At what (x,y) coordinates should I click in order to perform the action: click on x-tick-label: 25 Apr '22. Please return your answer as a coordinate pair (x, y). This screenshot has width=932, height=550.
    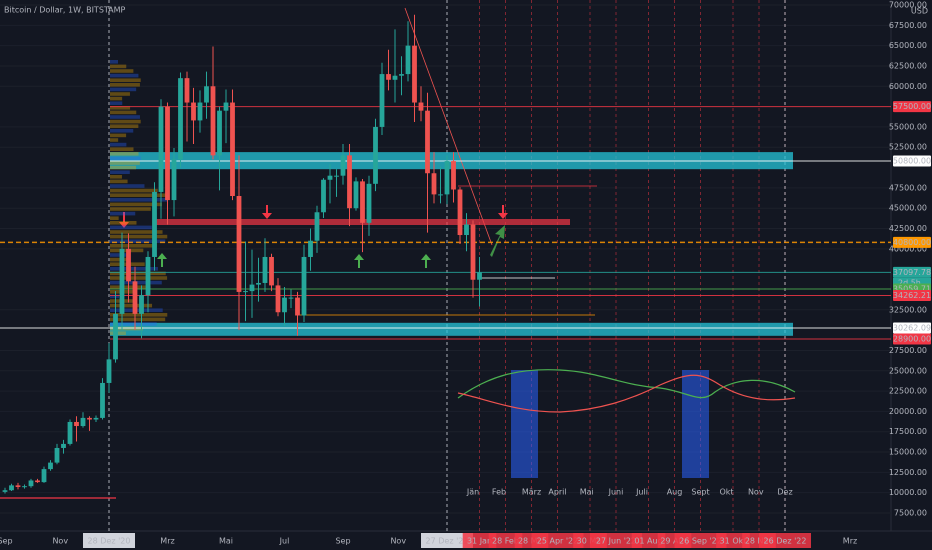
    Looking at the image, I should click on (557, 541).